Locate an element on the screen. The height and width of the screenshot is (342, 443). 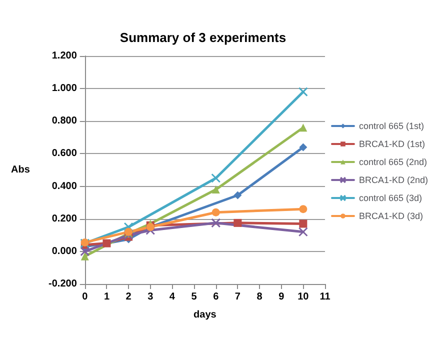
x-tick-label: 3 is located at coordinates (151, 297).